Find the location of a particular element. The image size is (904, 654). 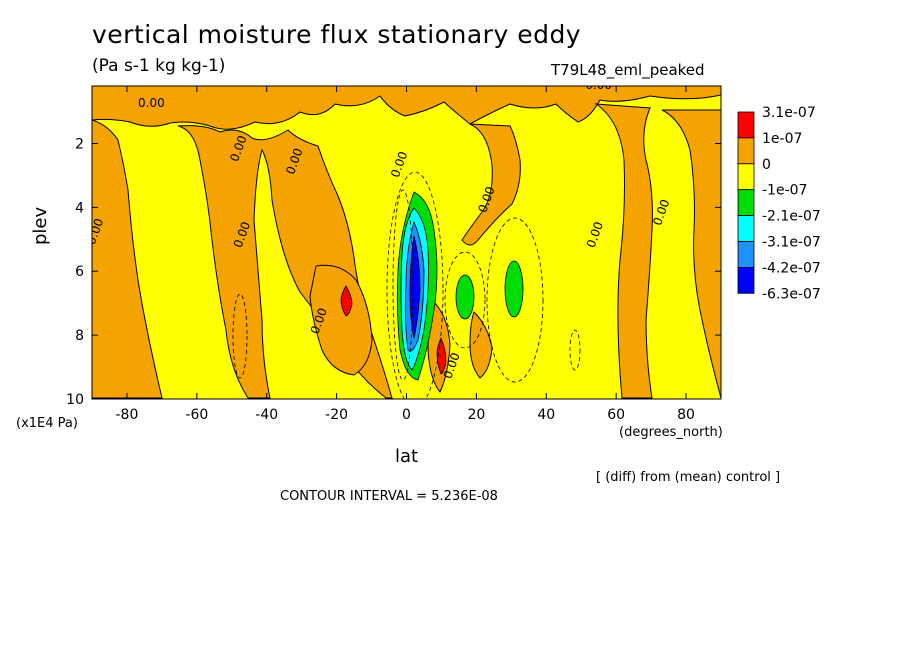

y-tick-label: 10 is located at coordinates (75, 400).